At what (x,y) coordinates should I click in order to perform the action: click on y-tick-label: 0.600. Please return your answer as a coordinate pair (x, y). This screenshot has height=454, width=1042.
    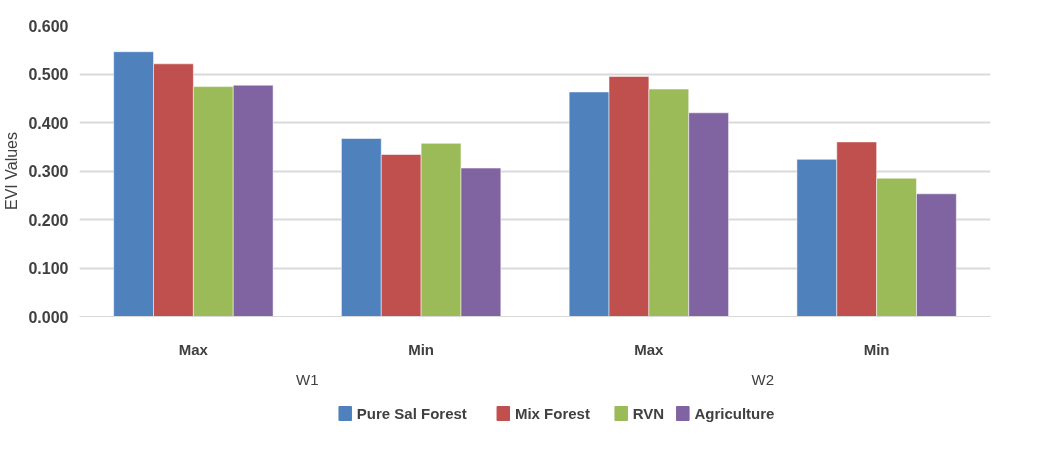
    Looking at the image, I should click on (48, 26).